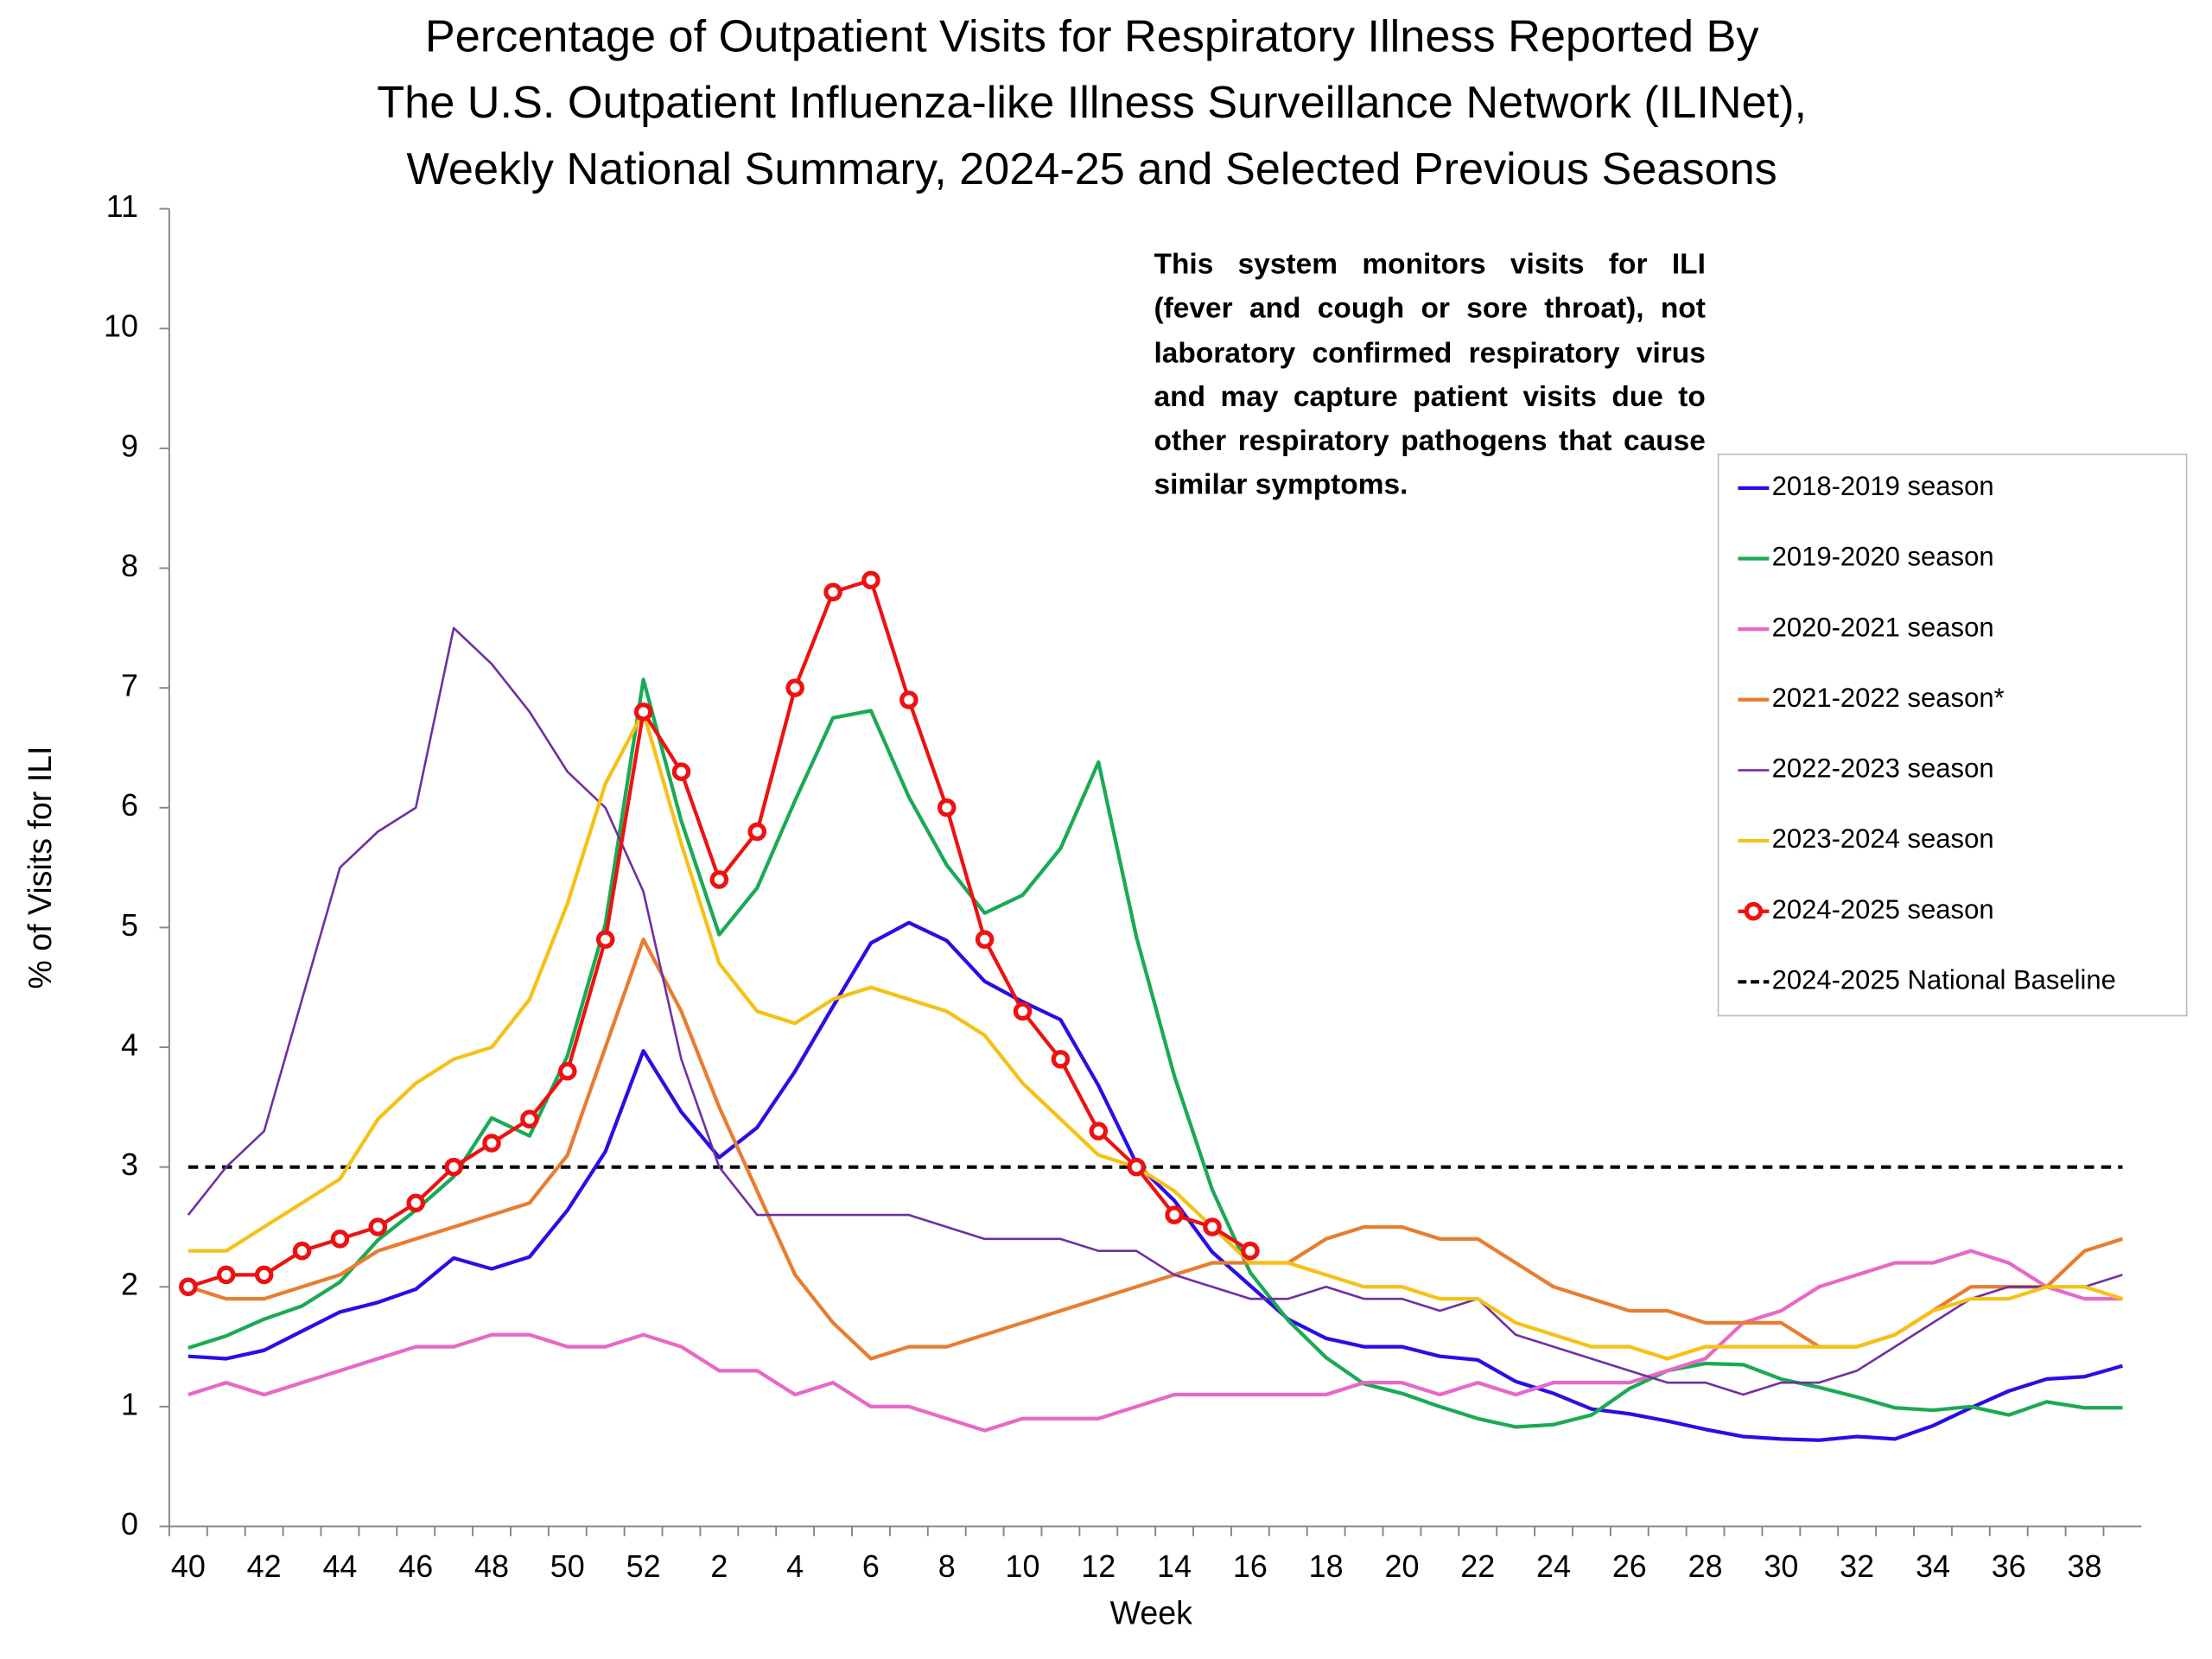  Describe the element at coordinates (1944, 980) in the screenshot. I see `legend-label: 2024-2025 National Baseline` at that location.